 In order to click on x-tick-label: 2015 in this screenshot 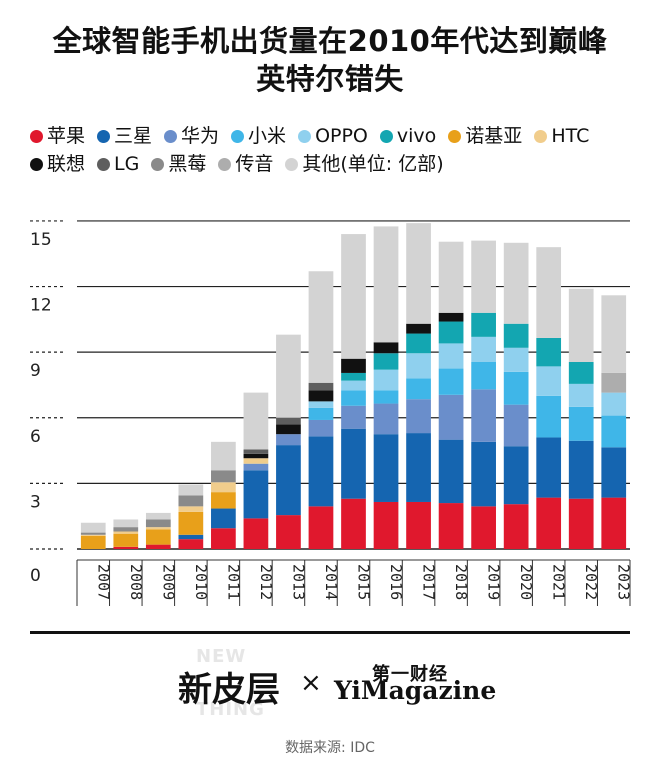, I will do `click(364, 582)`.